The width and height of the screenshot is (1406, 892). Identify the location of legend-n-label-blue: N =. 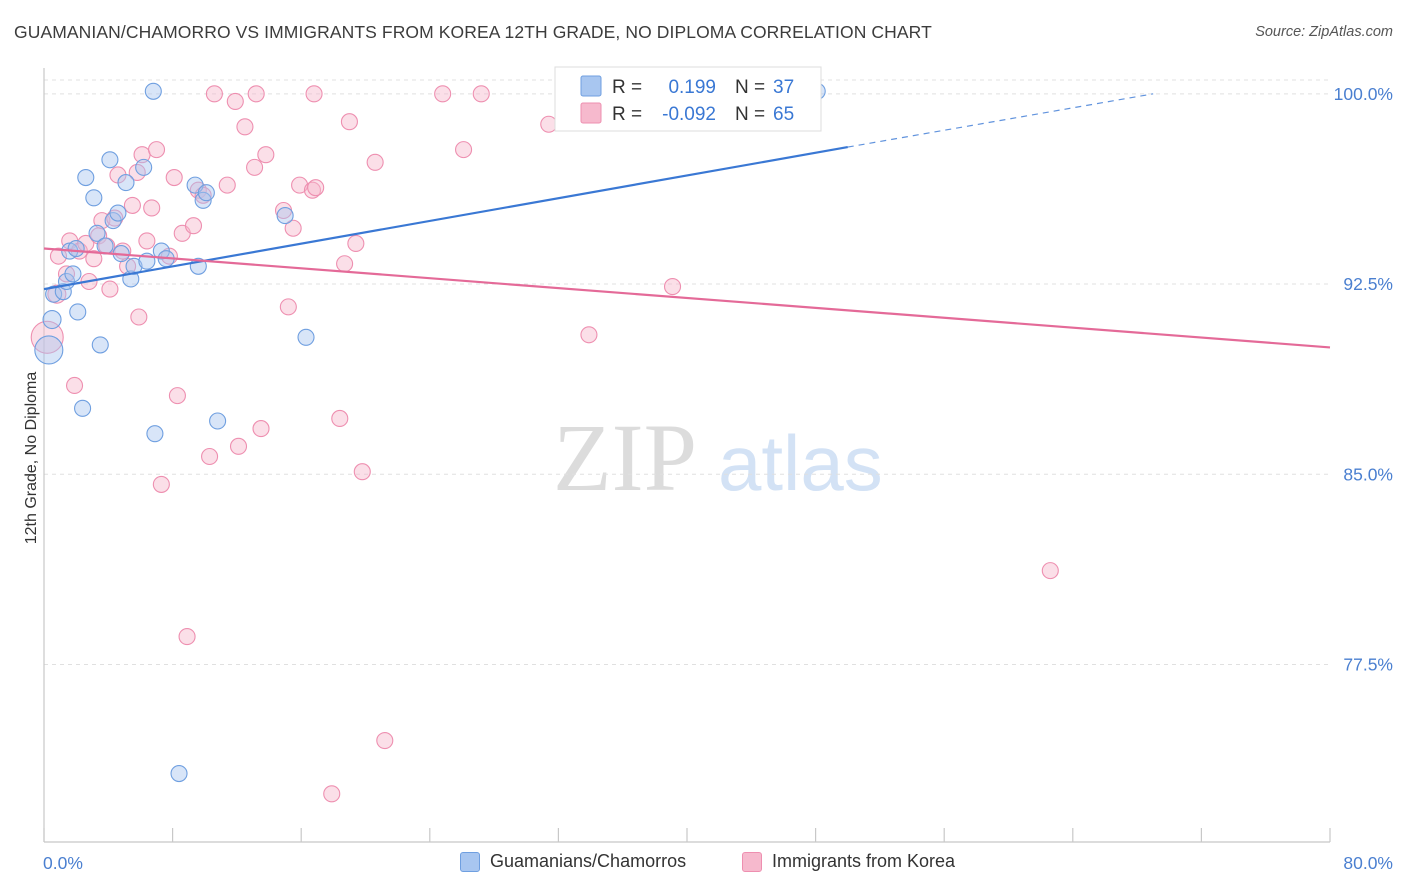
(750, 87).